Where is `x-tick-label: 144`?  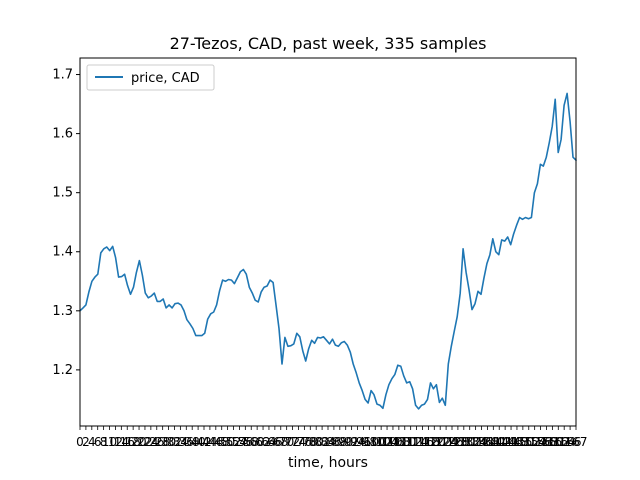 x-tick-label: 144 is located at coordinates (505, 442).